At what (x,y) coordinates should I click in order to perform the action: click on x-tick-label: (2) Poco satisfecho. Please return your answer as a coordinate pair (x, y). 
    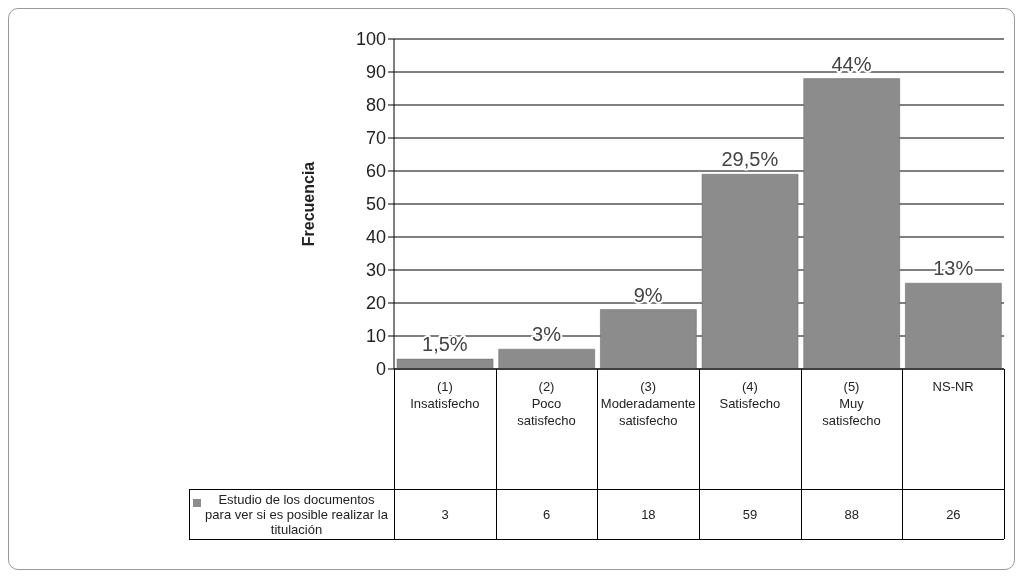
    Looking at the image, I should click on (546, 403).